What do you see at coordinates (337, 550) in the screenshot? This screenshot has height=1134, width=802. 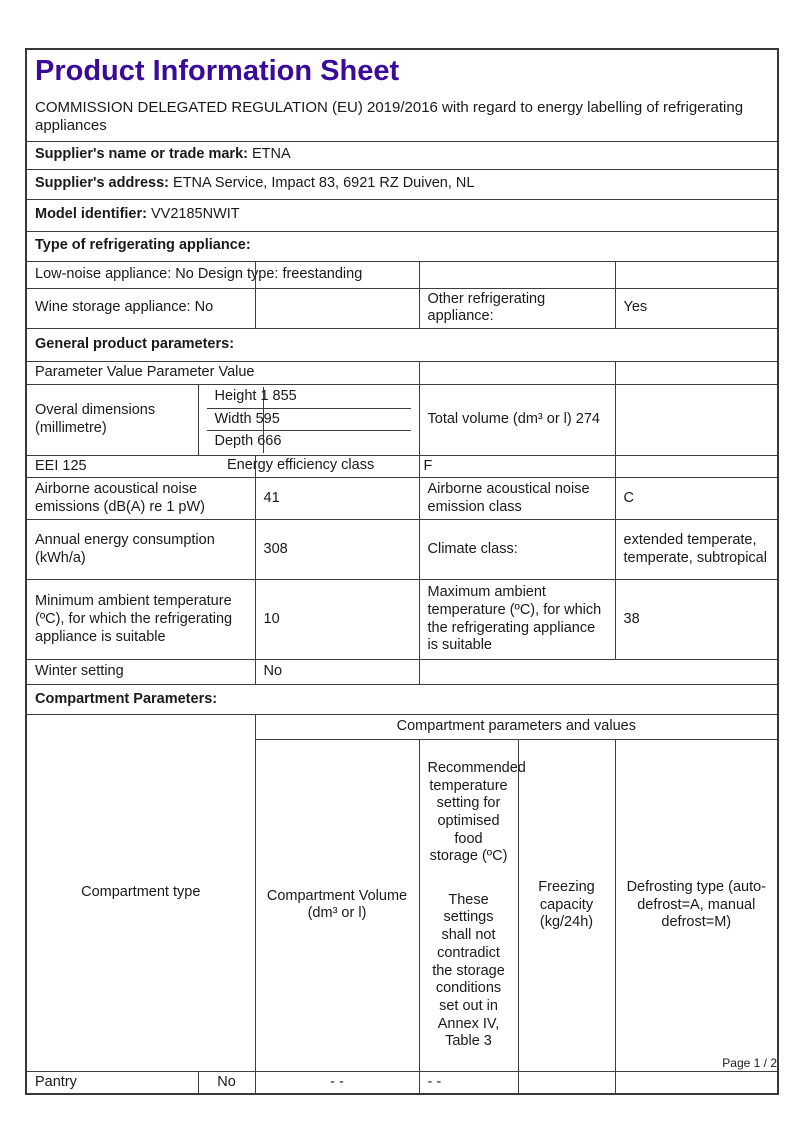 I see `energy-value-cell: 308` at bounding box center [337, 550].